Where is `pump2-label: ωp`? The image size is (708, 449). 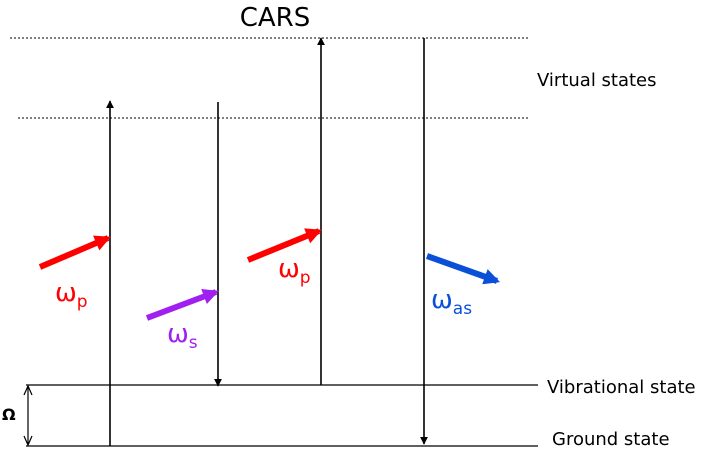 pump2-label: ωp is located at coordinates (294, 271).